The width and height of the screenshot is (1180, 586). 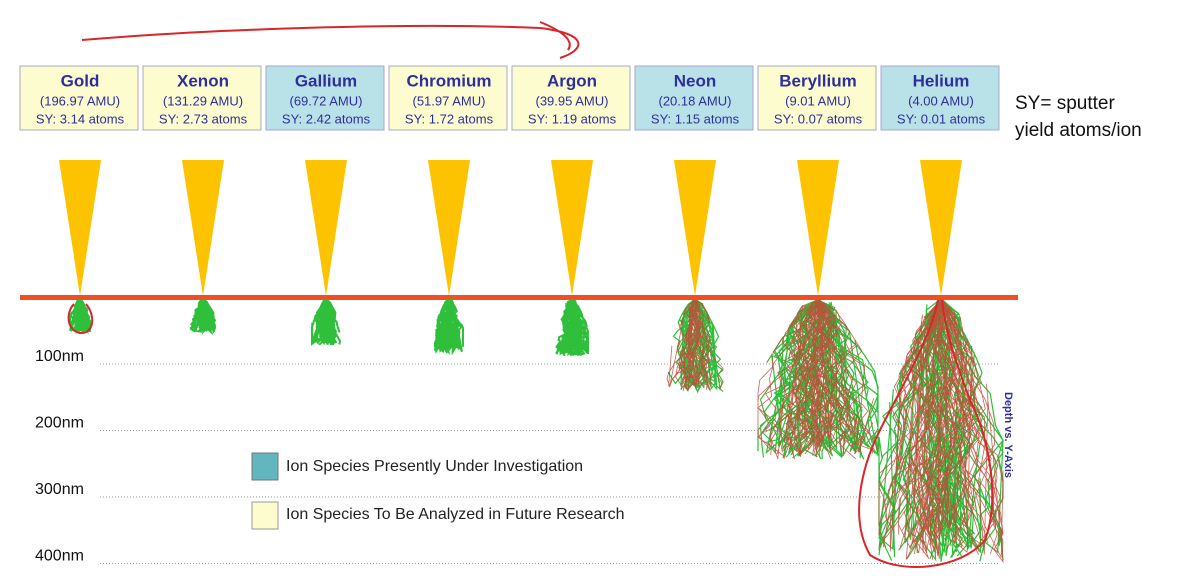 I want to click on depth-label: 300nm, so click(x=59, y=489).